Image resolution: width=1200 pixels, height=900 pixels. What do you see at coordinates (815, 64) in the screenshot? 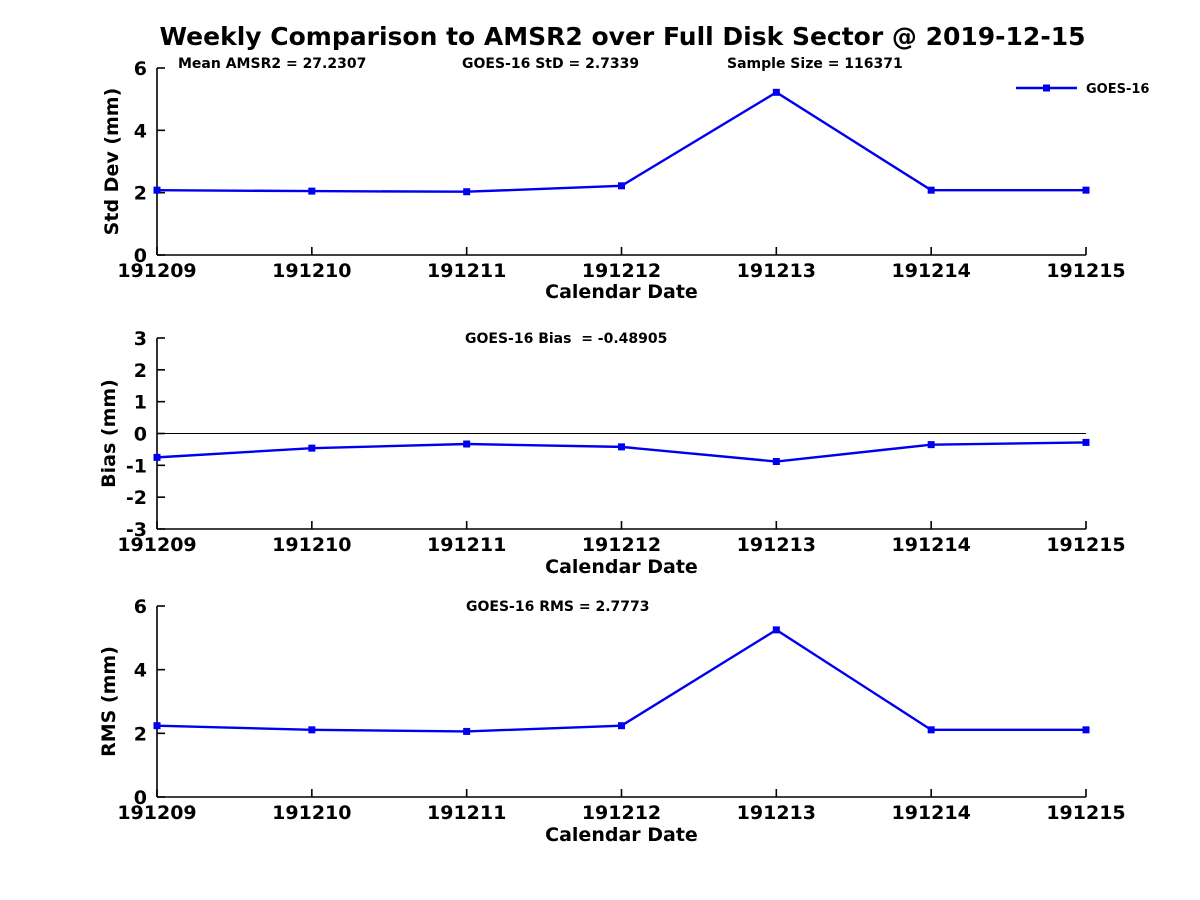
I see `annotation-text: Sample Size = 116371` at bounding box center [815, 64].